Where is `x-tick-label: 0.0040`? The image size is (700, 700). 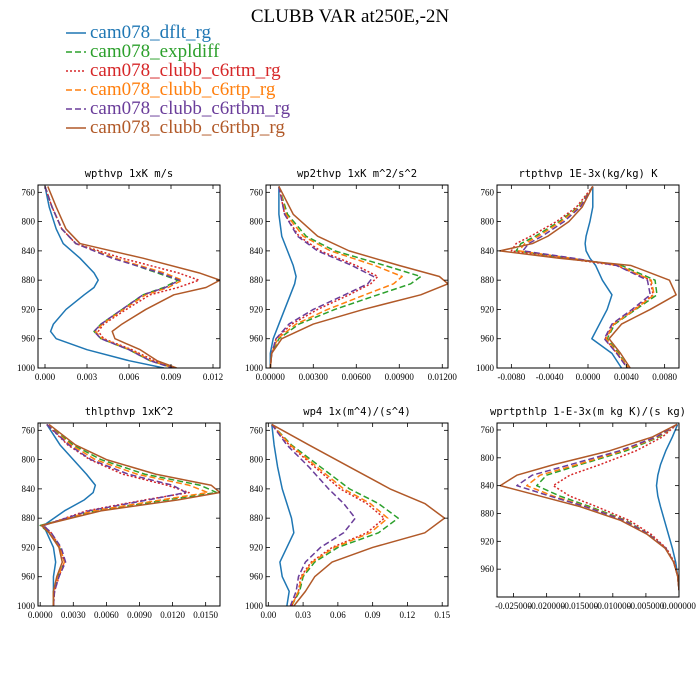 x-tick-label: 0.0040 is located at coordinates (626, 377).